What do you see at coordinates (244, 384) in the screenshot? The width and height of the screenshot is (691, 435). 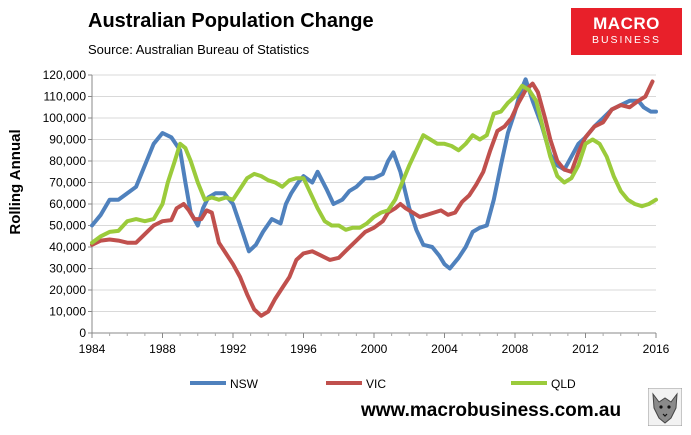 I see `legend-label-nsw: NSW` at bounding box center [244, 384].